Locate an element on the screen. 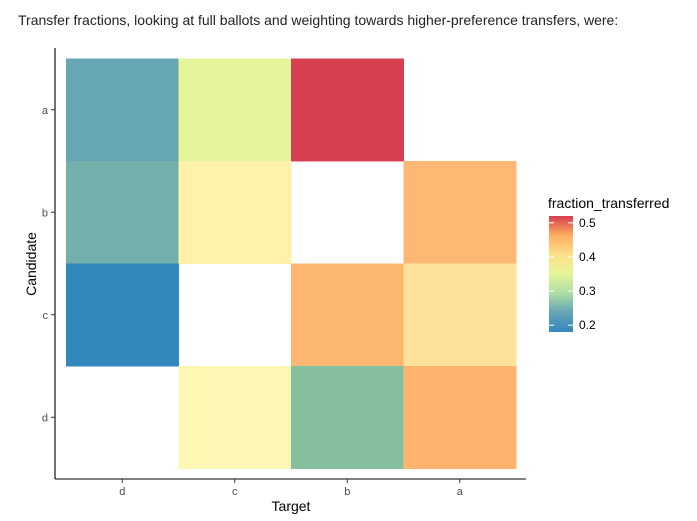 This screenshot has width=697, height=521. y-tick-label: c is located at coordinates (46, 316).